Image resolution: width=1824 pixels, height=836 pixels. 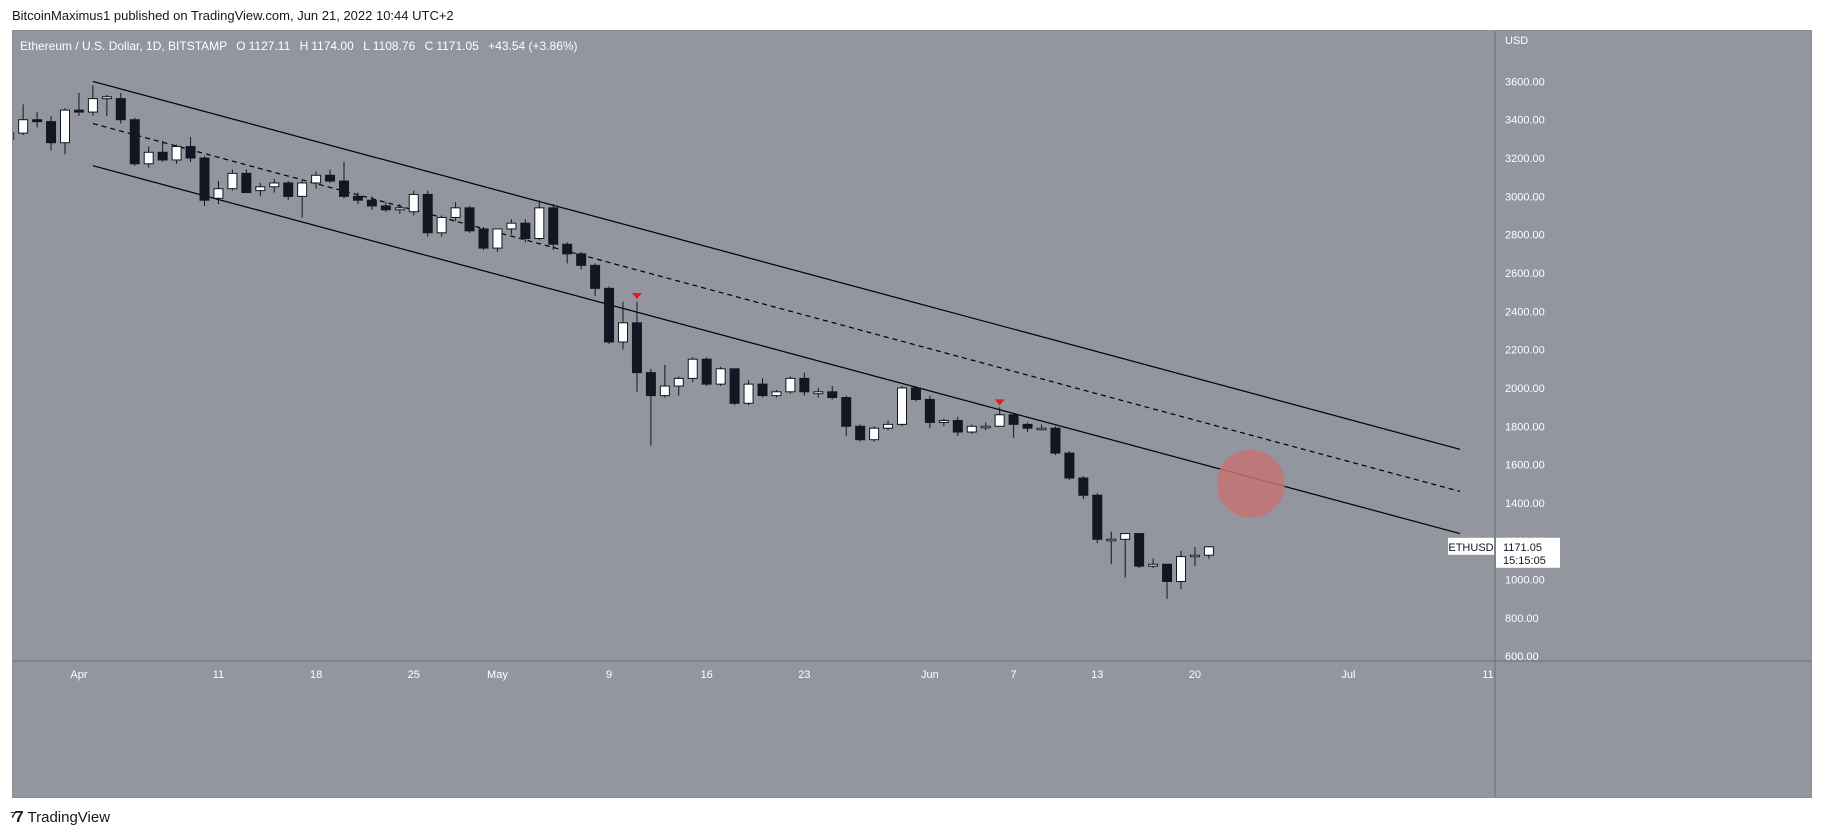 I want to click on time-tick-label: 16, so click(x=707, y=675).